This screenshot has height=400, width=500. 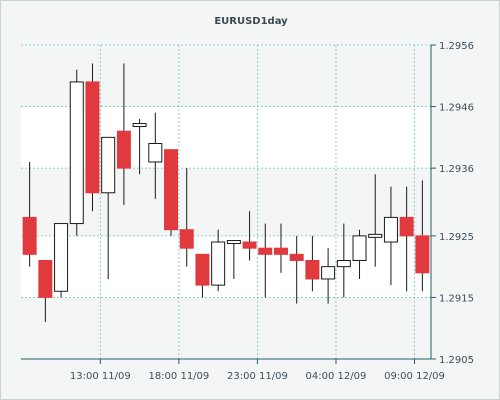 I want to click on x-tick-label: 18:00 11/09, so click(x=178, y=376).